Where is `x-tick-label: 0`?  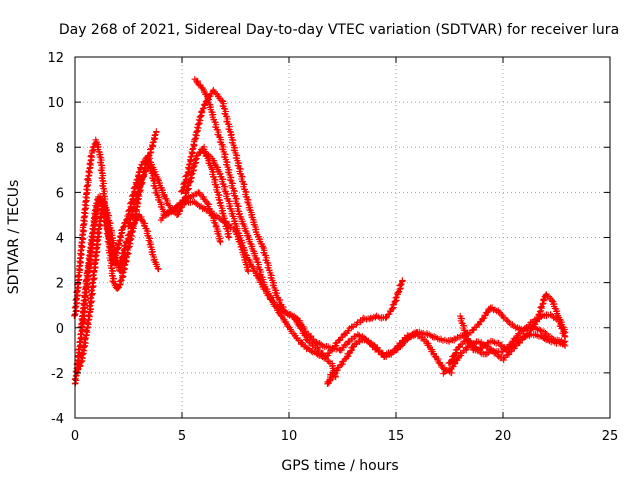
x-tick-label: 0 is located at coordinates (75, 436).